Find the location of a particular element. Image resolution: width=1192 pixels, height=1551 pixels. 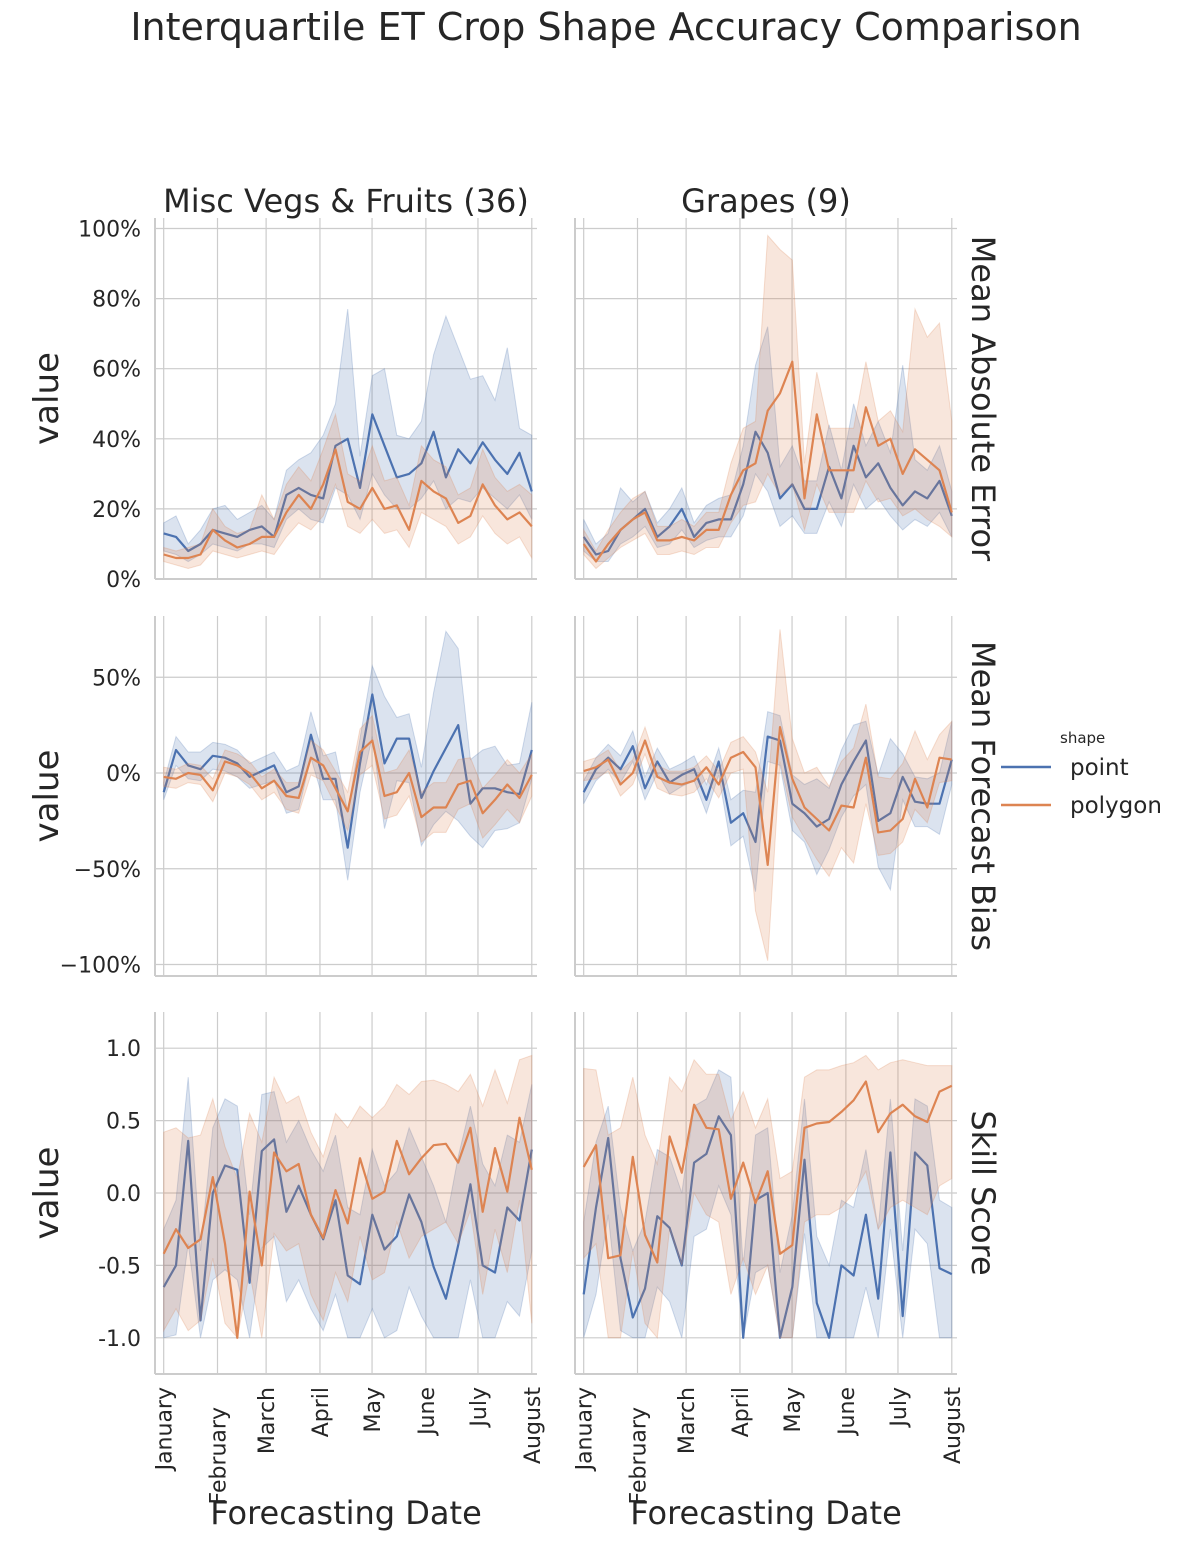

y-tick-label: 50% is located at coordinates (116, 678).